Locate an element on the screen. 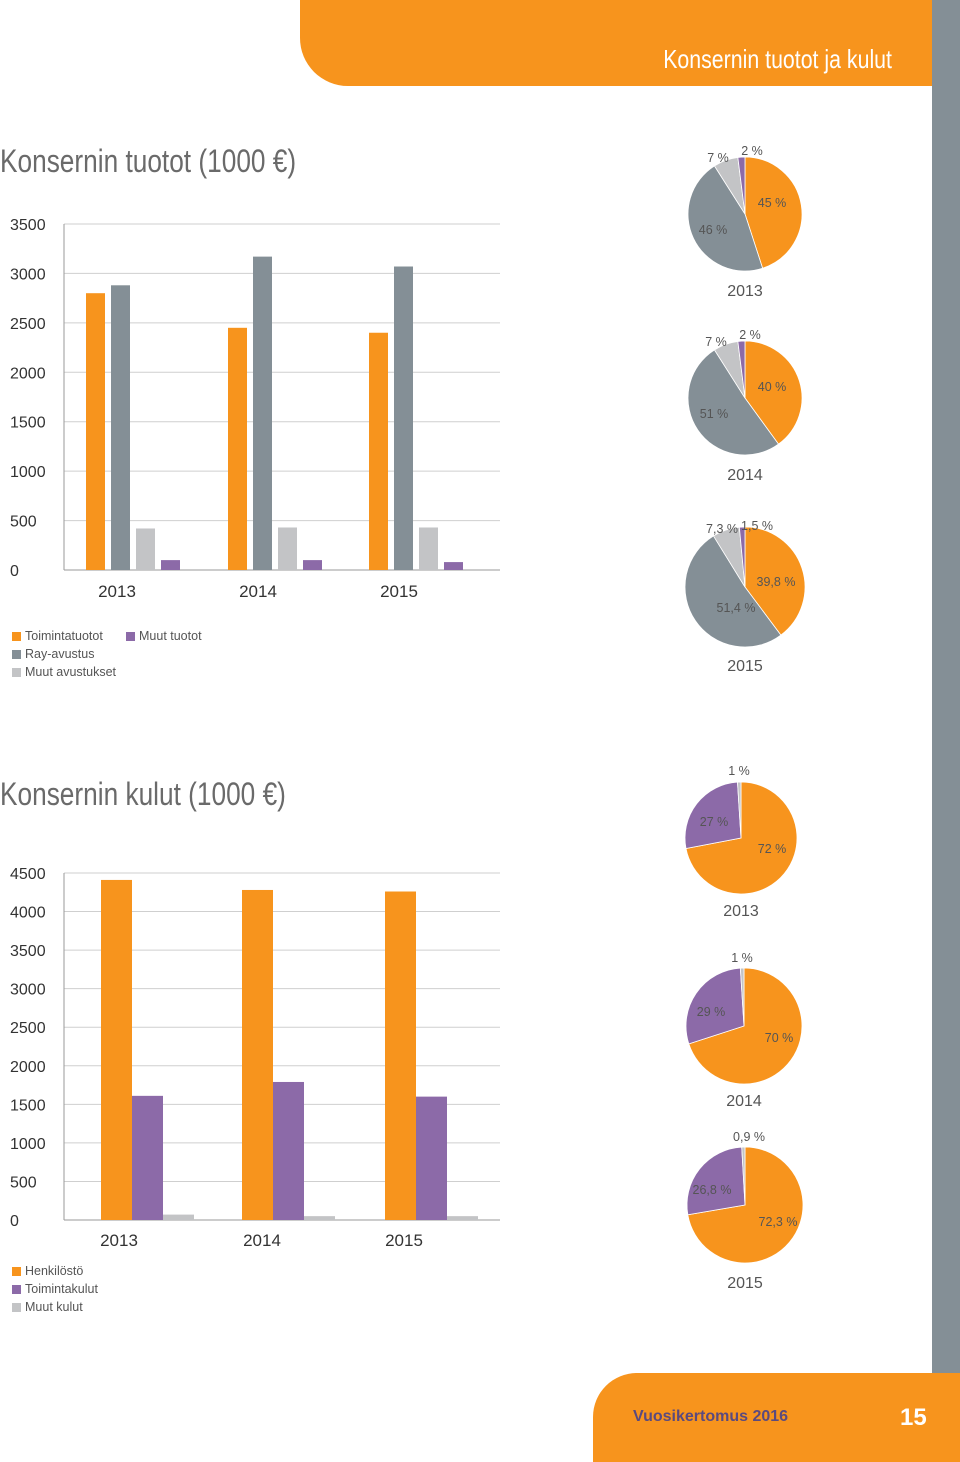  bar-ray-avustus-2014 is located at coordinates (262, 413).